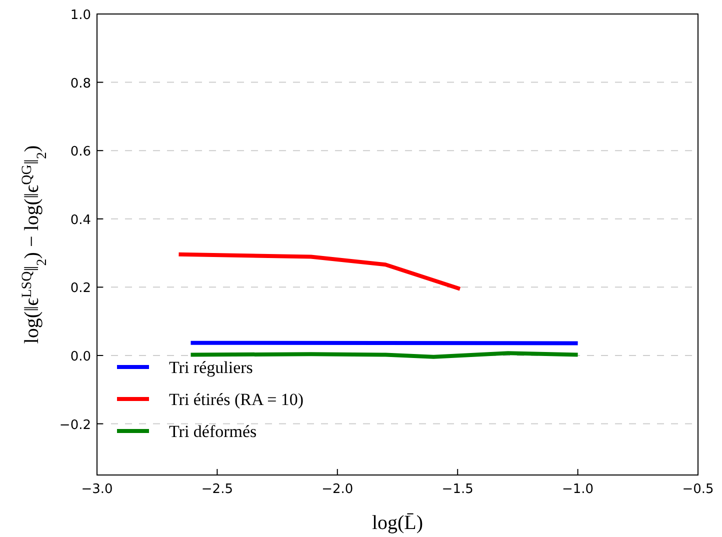 This screenshot has width=722, height=537. What do you see at coordinates (75, 425) in the screenshot?
I see `y-tick-label: −0.2` at bounding box center [75, 425].